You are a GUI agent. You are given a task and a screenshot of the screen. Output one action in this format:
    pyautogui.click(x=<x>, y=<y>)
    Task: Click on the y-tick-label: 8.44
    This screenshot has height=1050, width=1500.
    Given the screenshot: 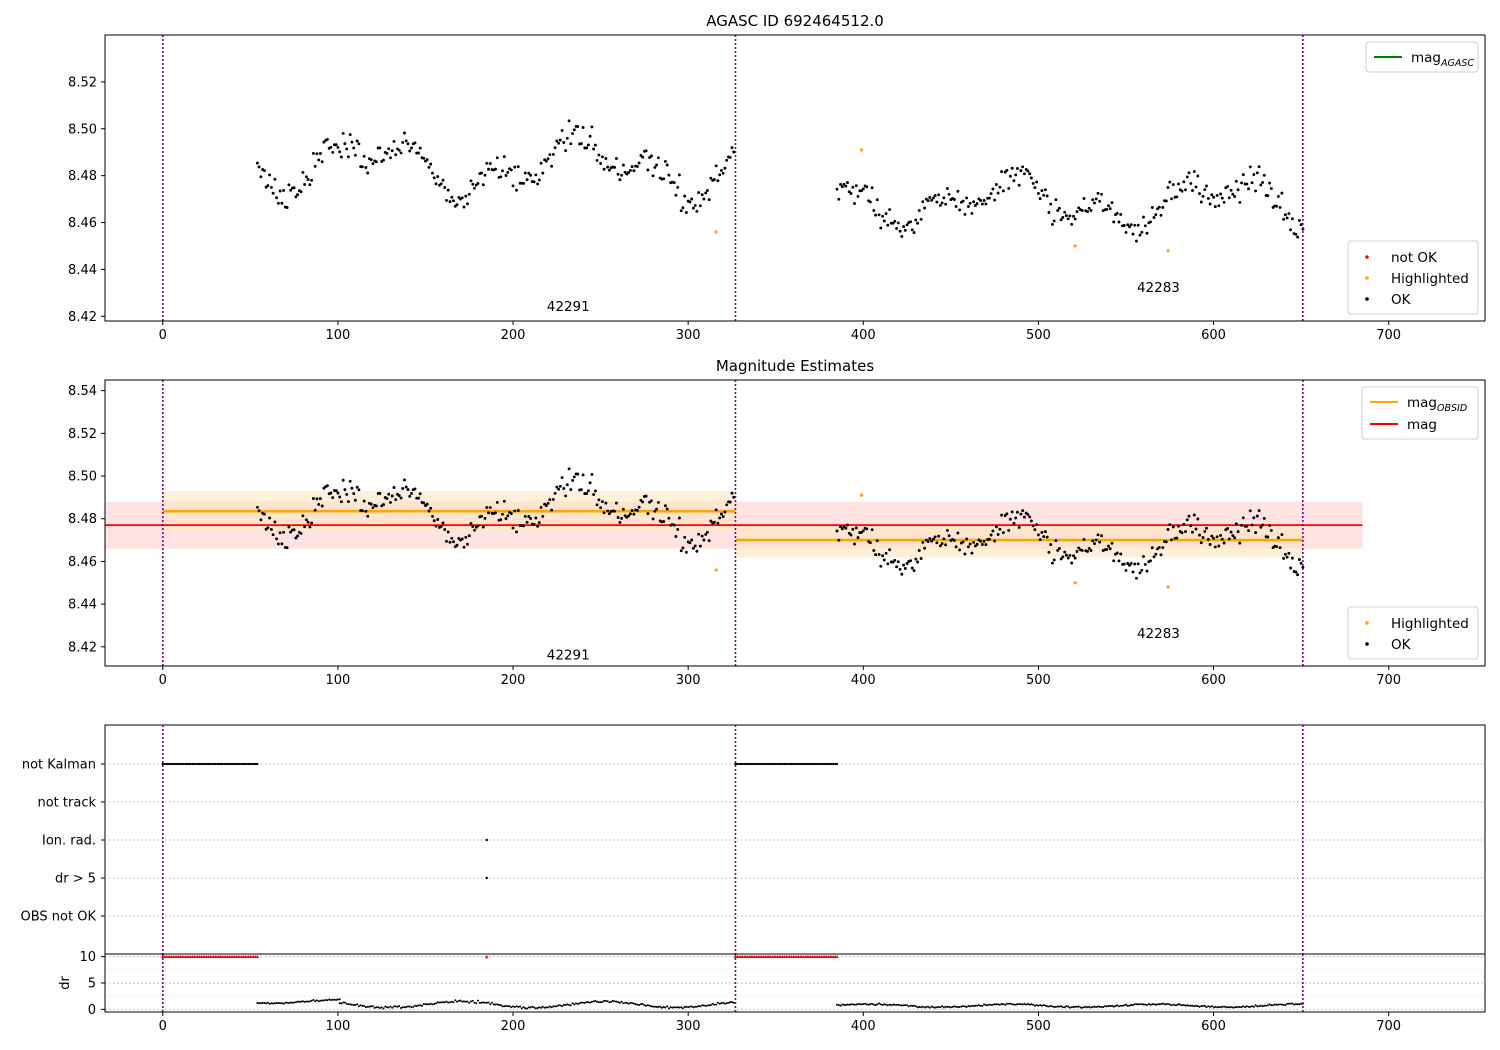 What is the action you would take?
    pyautogui.click(x=82, y=605)
    